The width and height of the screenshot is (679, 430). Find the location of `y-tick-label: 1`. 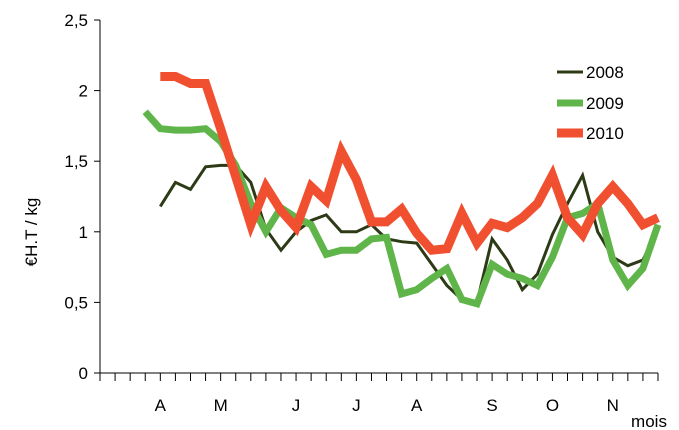

y-tick-label: 1 is located at coordinates (83, 232).